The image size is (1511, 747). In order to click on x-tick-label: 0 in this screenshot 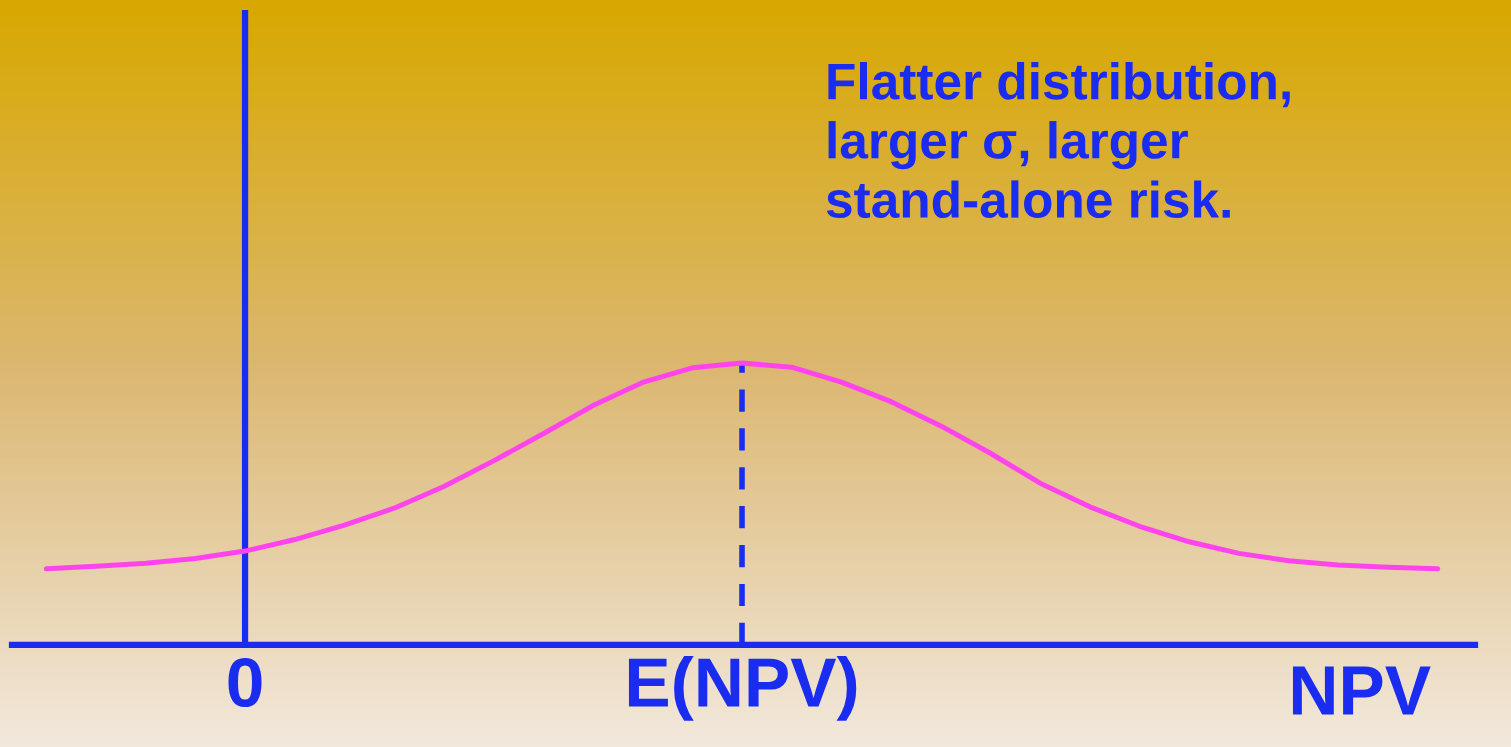, I will do `click(245, 682)`.